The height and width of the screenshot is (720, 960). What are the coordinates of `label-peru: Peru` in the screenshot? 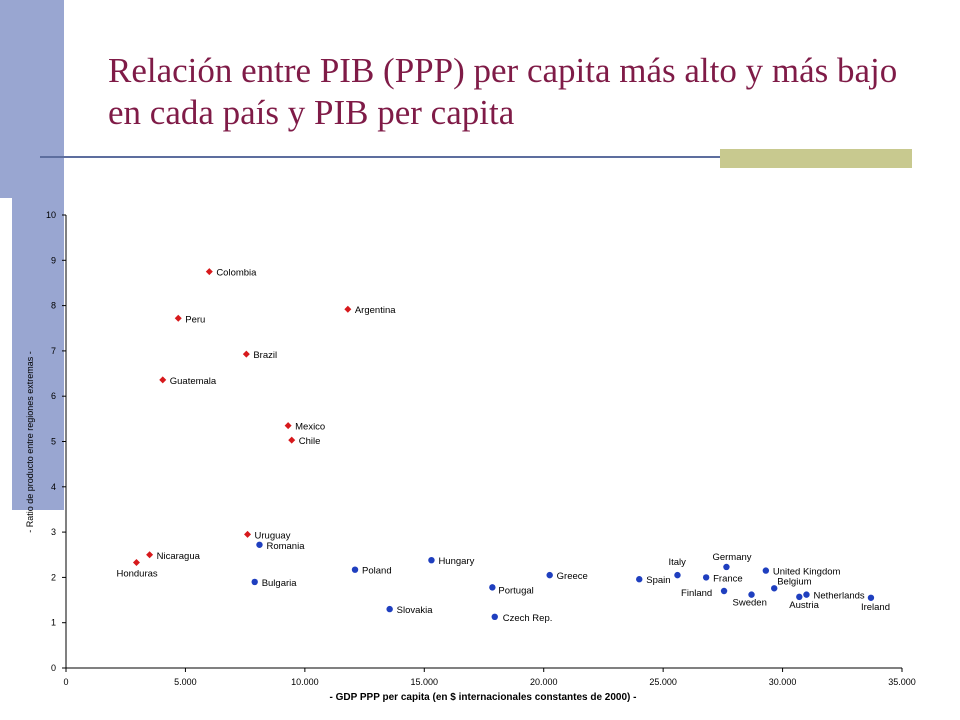 It's located at (195, 319).